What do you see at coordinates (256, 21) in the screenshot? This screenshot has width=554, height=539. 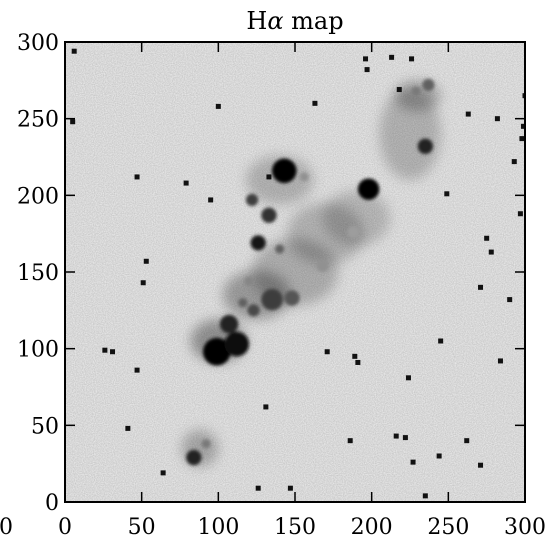 I see `title-main: H` at bounding box center [256, 21].